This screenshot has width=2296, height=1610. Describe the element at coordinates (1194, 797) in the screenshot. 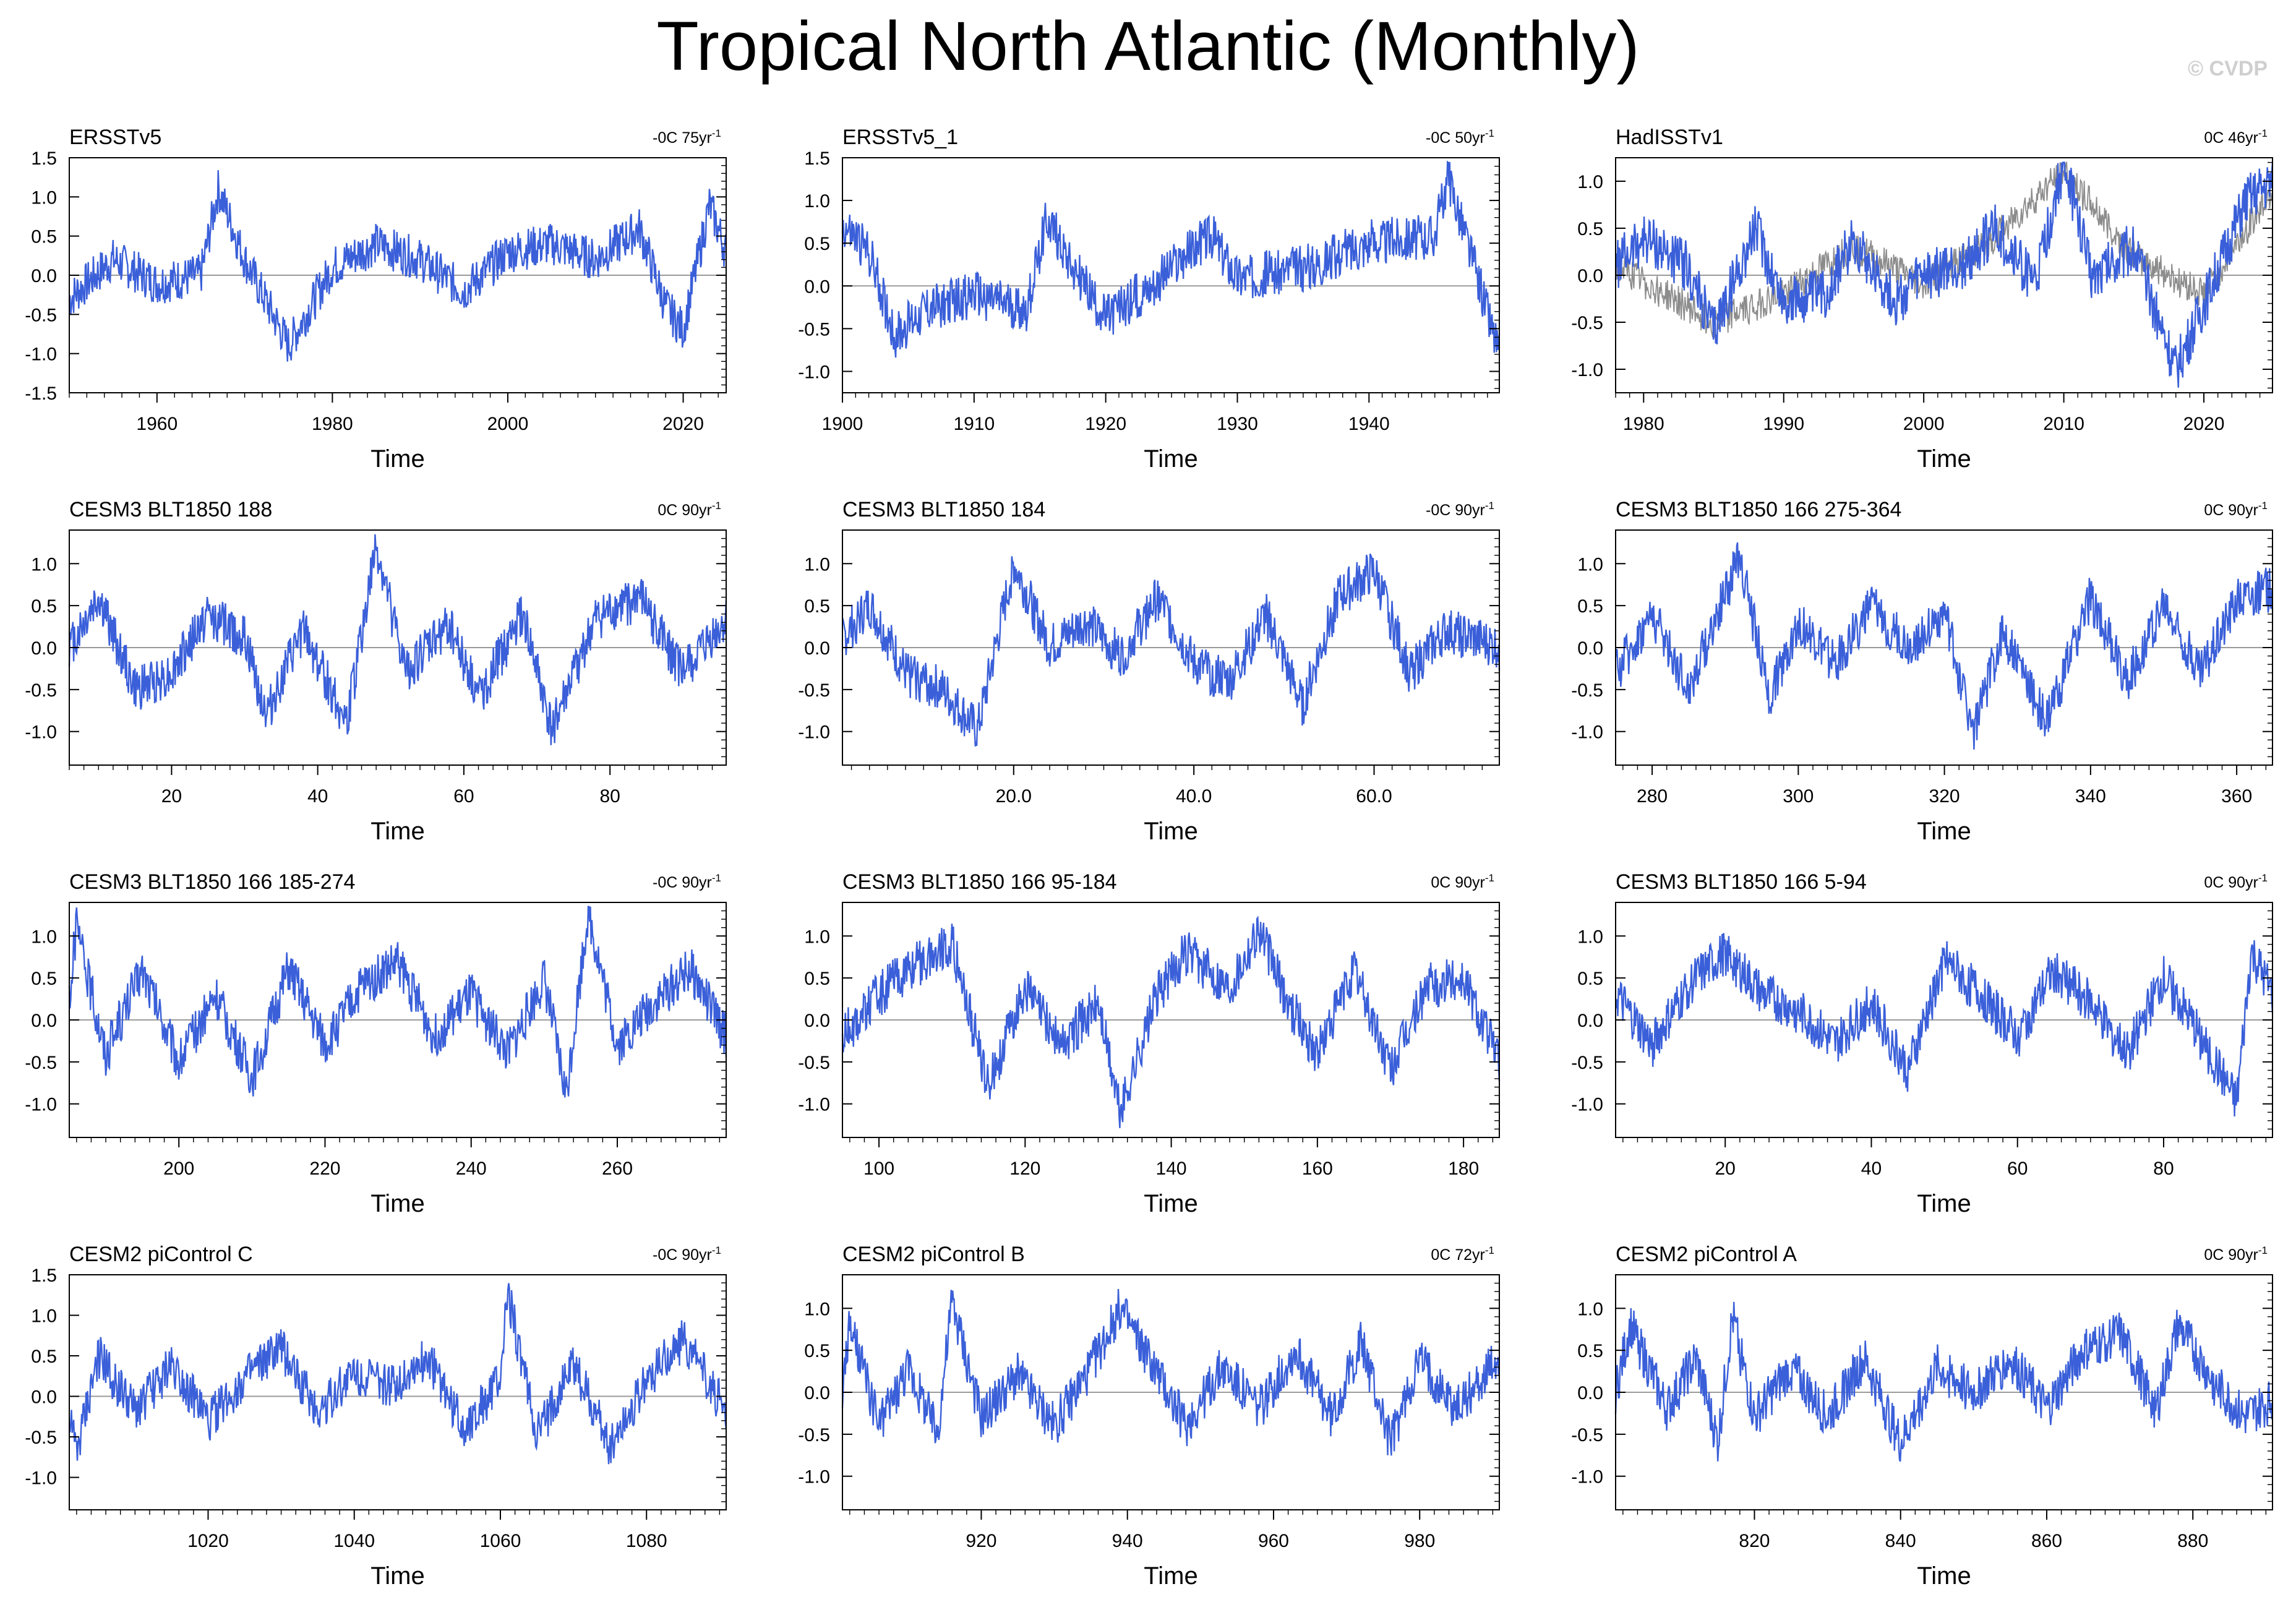

I see `x-tick-label: 40.0` at that location.